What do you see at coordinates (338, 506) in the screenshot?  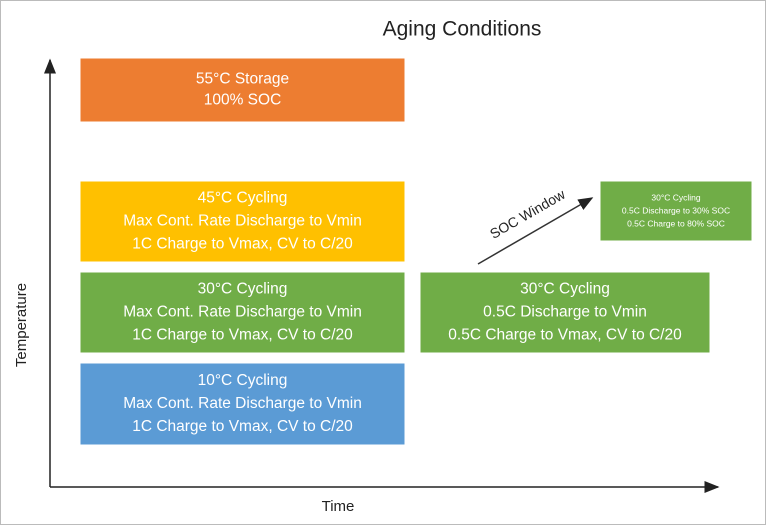 I see `x-axis-label: Time` at bounding box center [338, 506].